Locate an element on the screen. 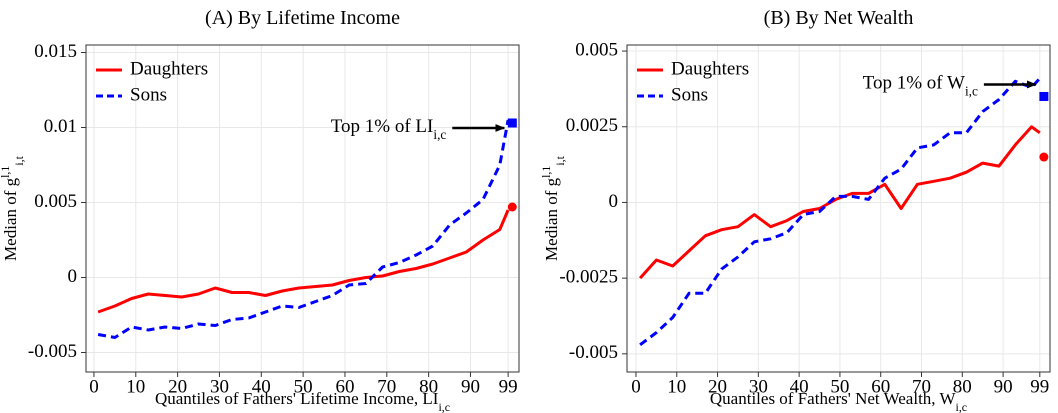 This screenshot has height=413, width=1058. annotation: Top 1% of LIi,c is located at coordinates (389, 128).